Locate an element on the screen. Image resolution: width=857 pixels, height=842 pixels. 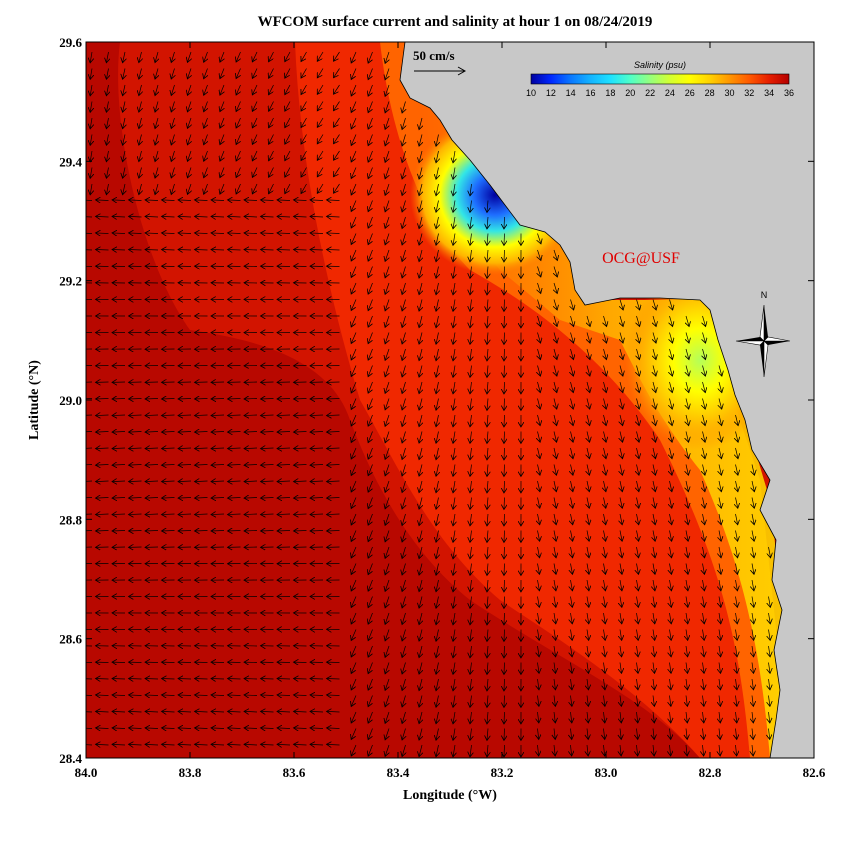
colorbar-tick-label: 34 is located at coordinates (769, 93).